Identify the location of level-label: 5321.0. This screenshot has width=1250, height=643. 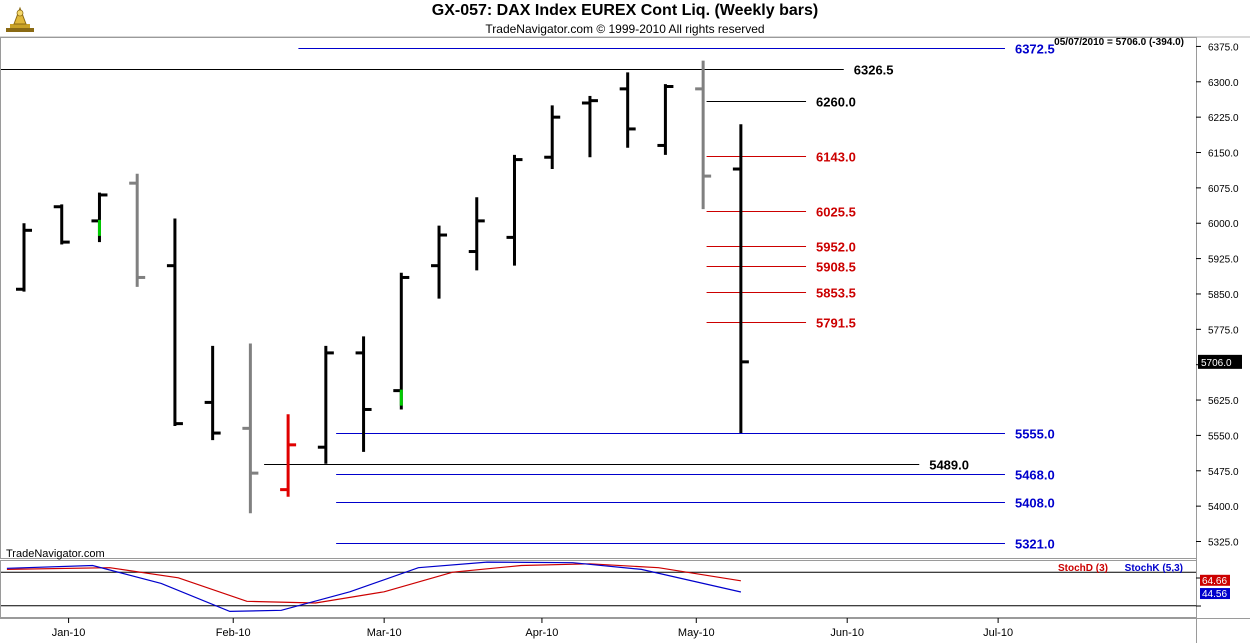
(1035, 544).